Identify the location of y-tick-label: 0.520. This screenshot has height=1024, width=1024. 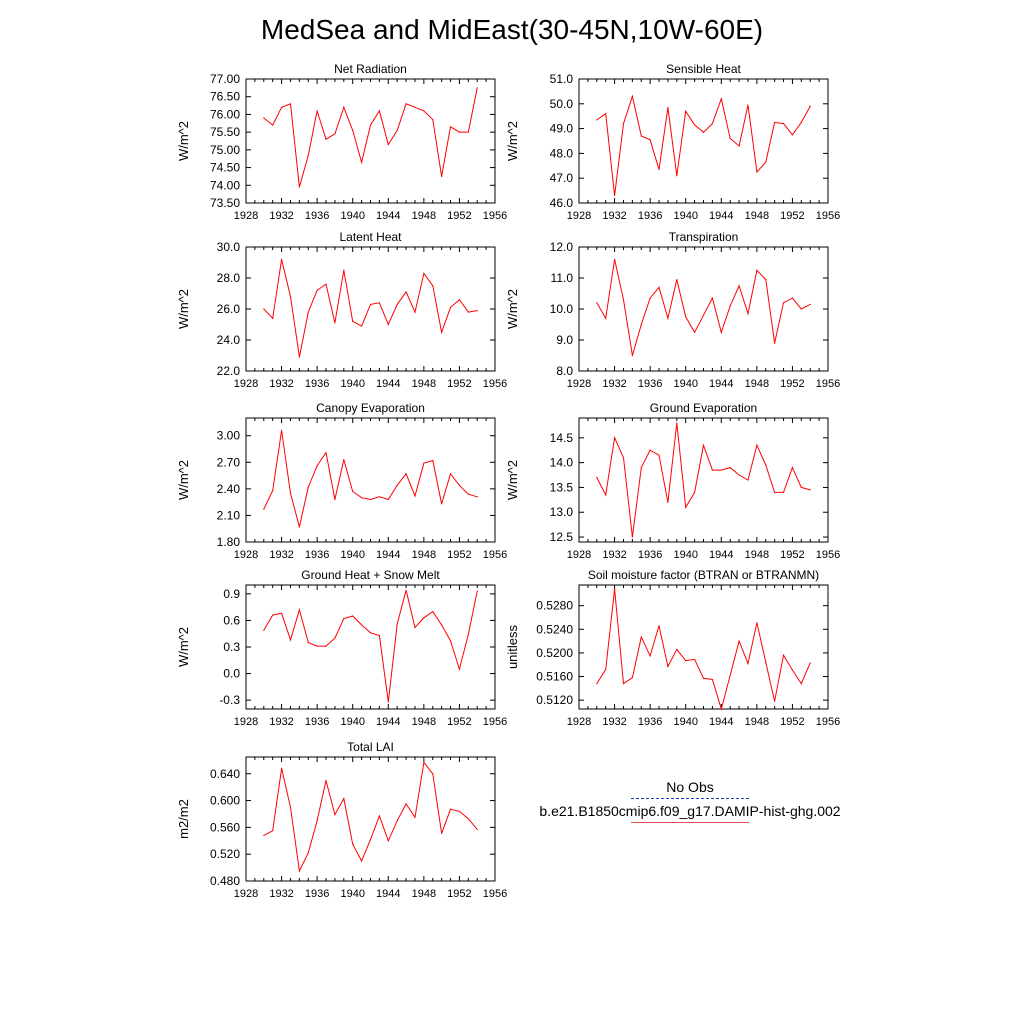
(225, 854).